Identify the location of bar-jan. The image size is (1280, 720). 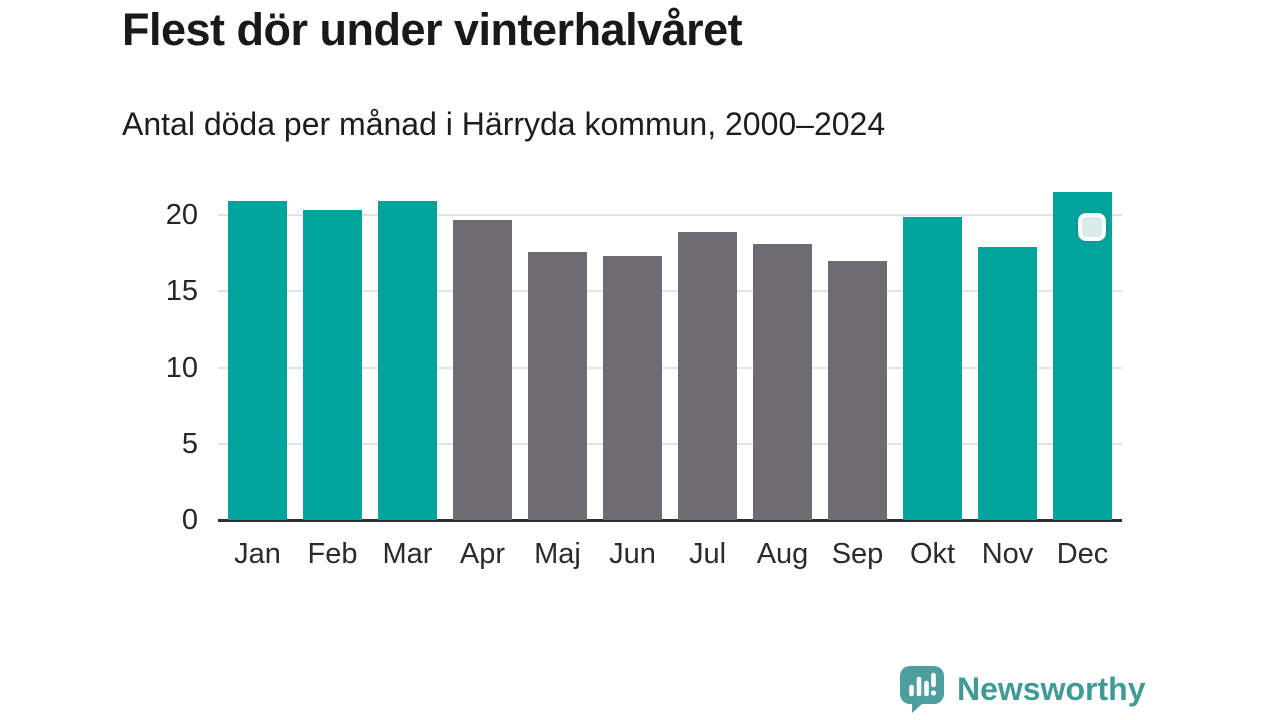
(257, 360).